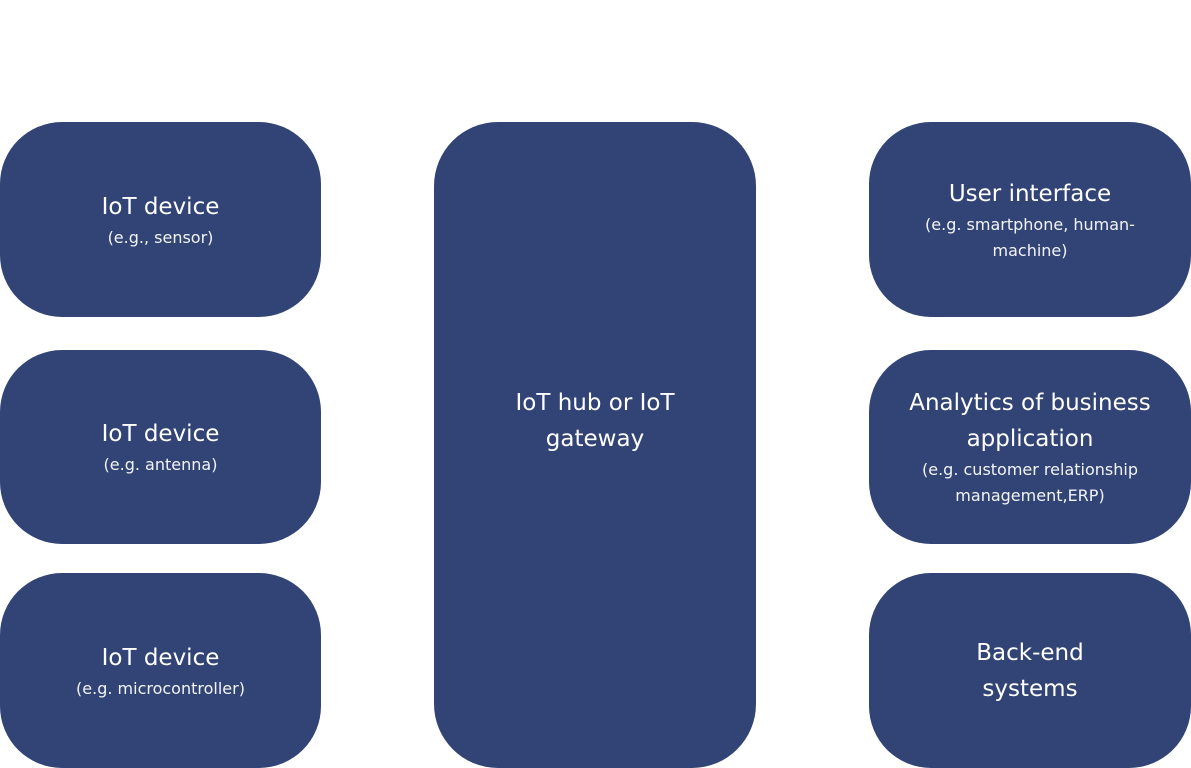 This screenshot has width=1191, height=768. I want to click on node-title: IoT hub or IoT gateway, so click(595, 421).